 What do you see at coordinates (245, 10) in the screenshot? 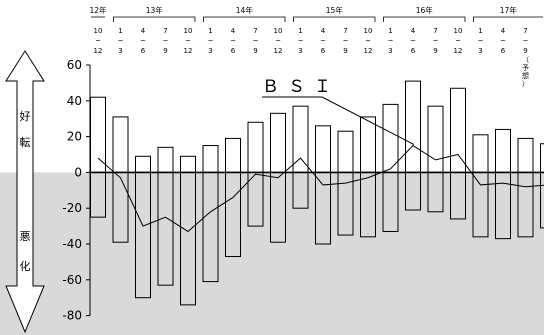
I see `year-label: 14年` at bounding box center [245, 10].